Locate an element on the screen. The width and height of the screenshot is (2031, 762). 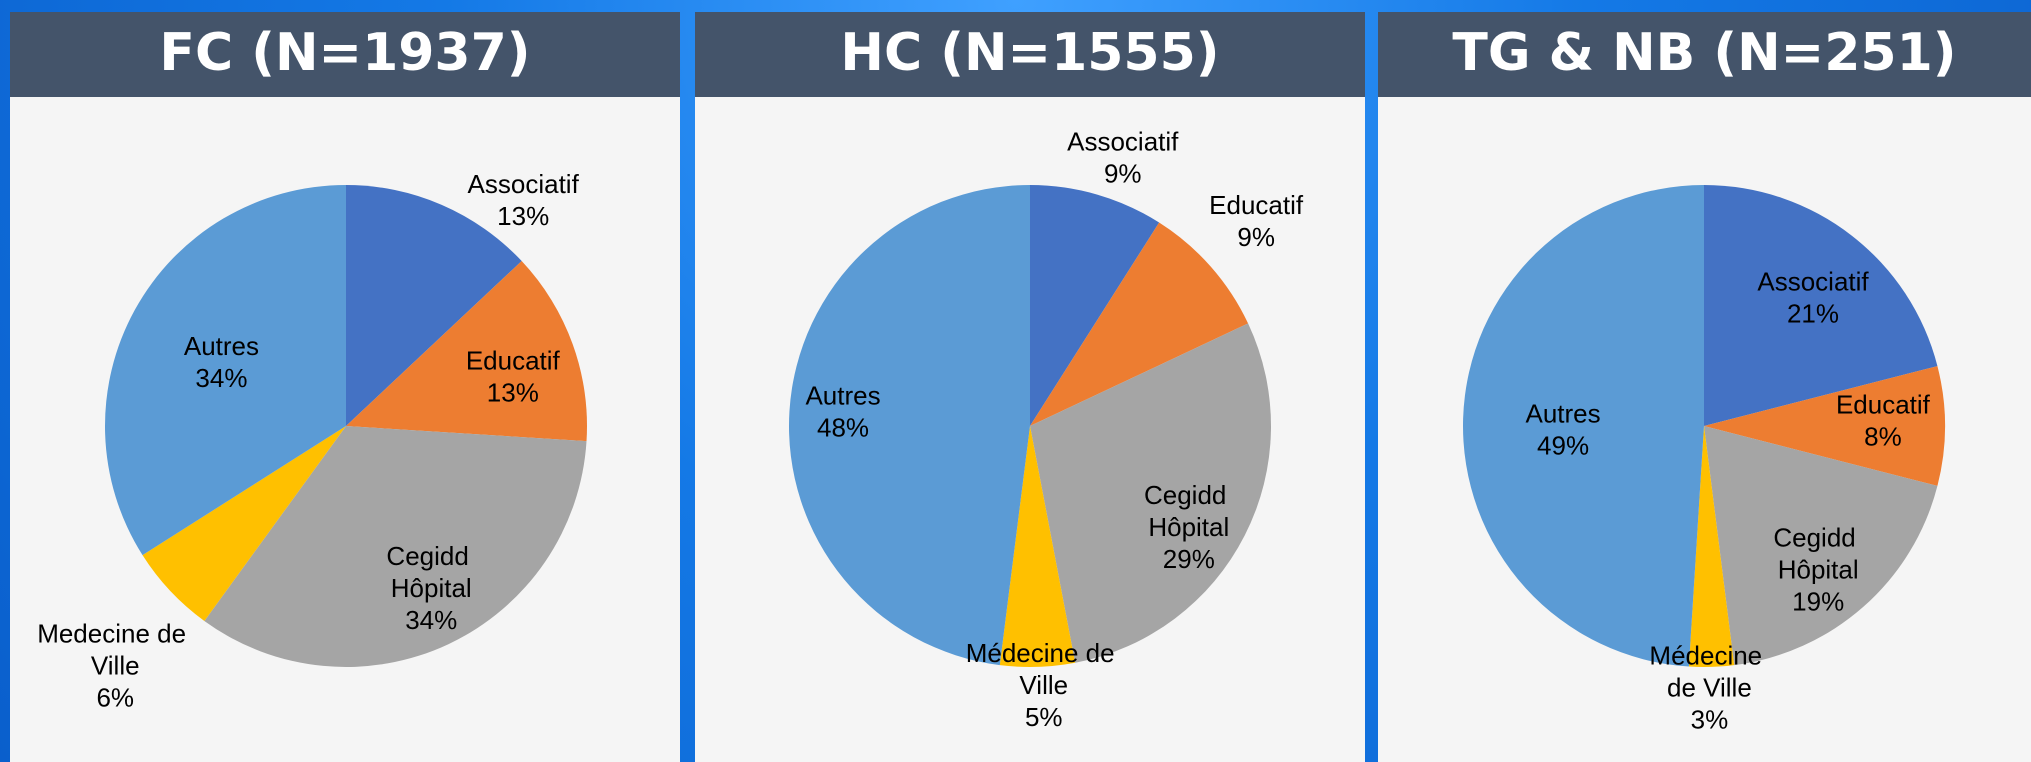
slice-value-label: 3% is located at coordinates (1710, 720).